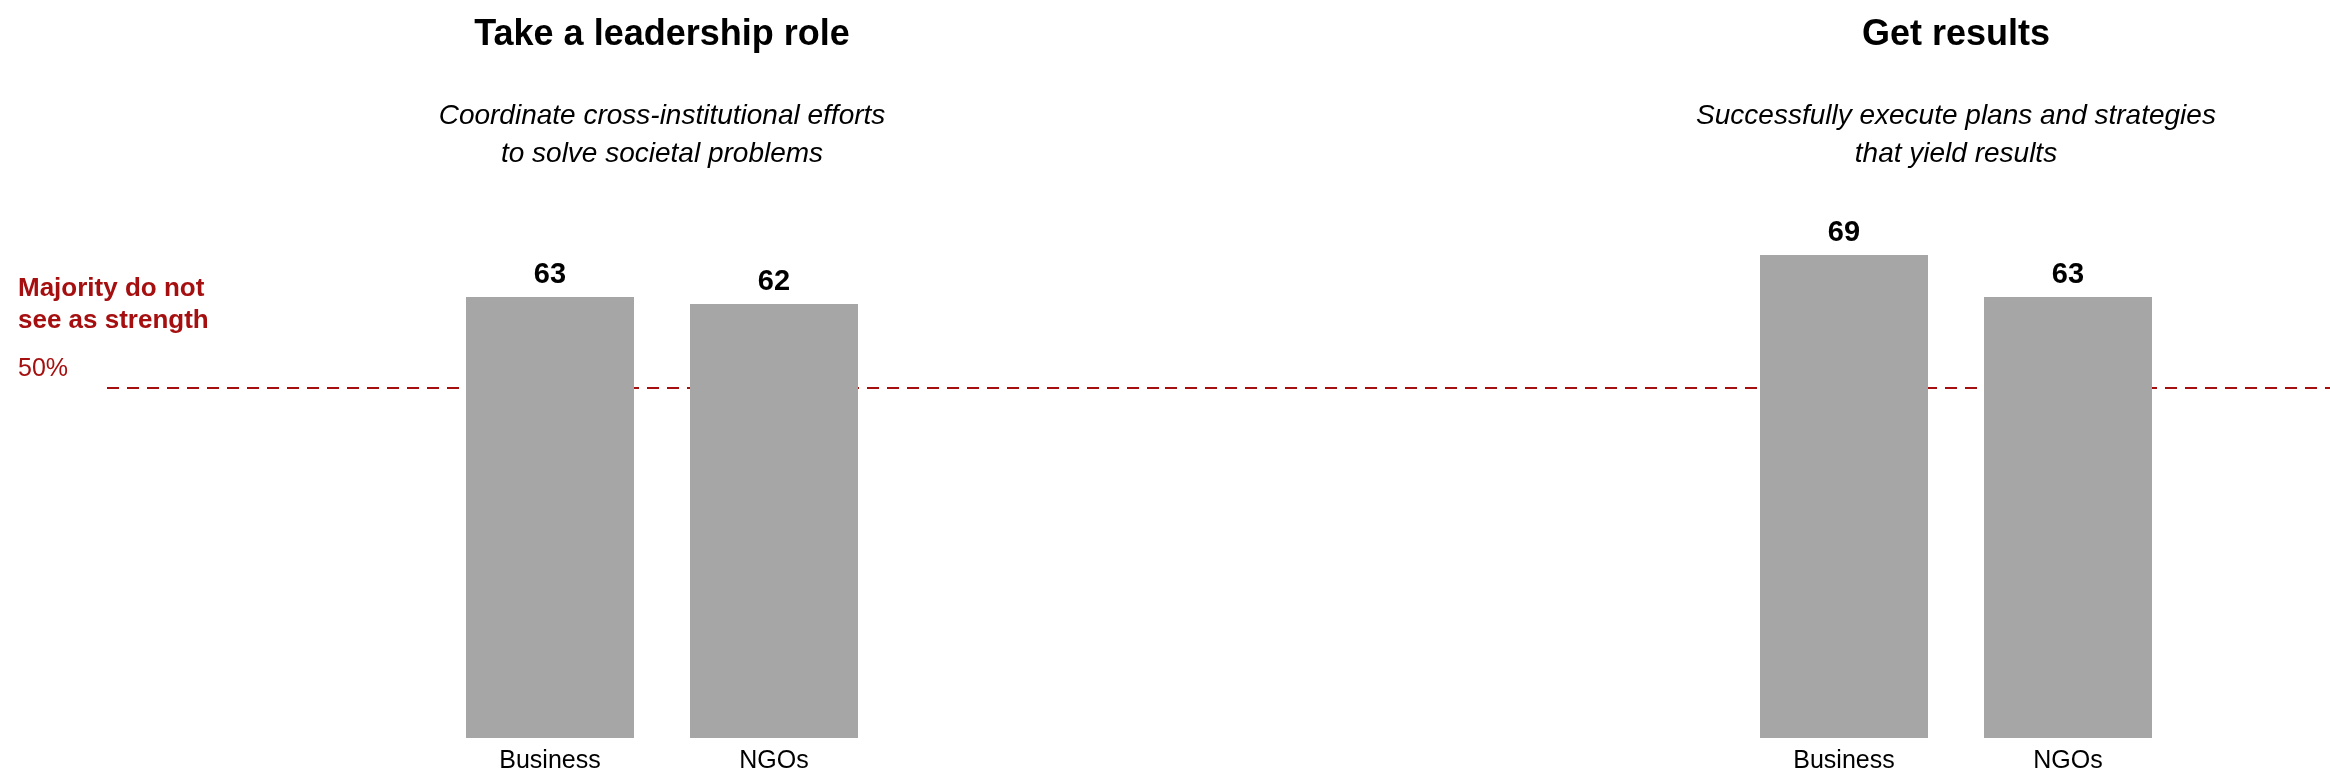  Describe the element at coordinates (43, 367) in the screenshot. I see `ref-line-label: 50%` at that location.